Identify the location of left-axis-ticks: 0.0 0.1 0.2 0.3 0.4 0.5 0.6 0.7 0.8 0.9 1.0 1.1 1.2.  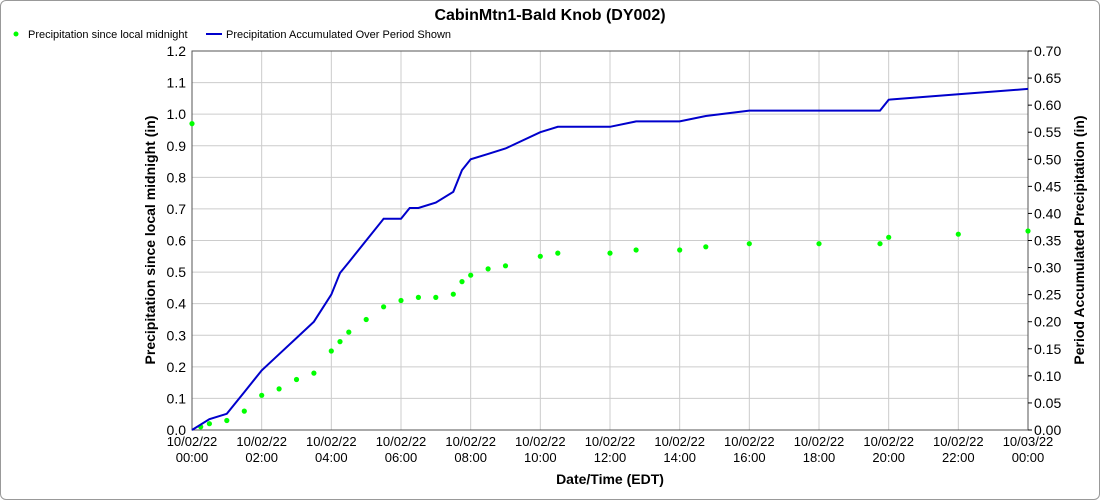
(177, 240).